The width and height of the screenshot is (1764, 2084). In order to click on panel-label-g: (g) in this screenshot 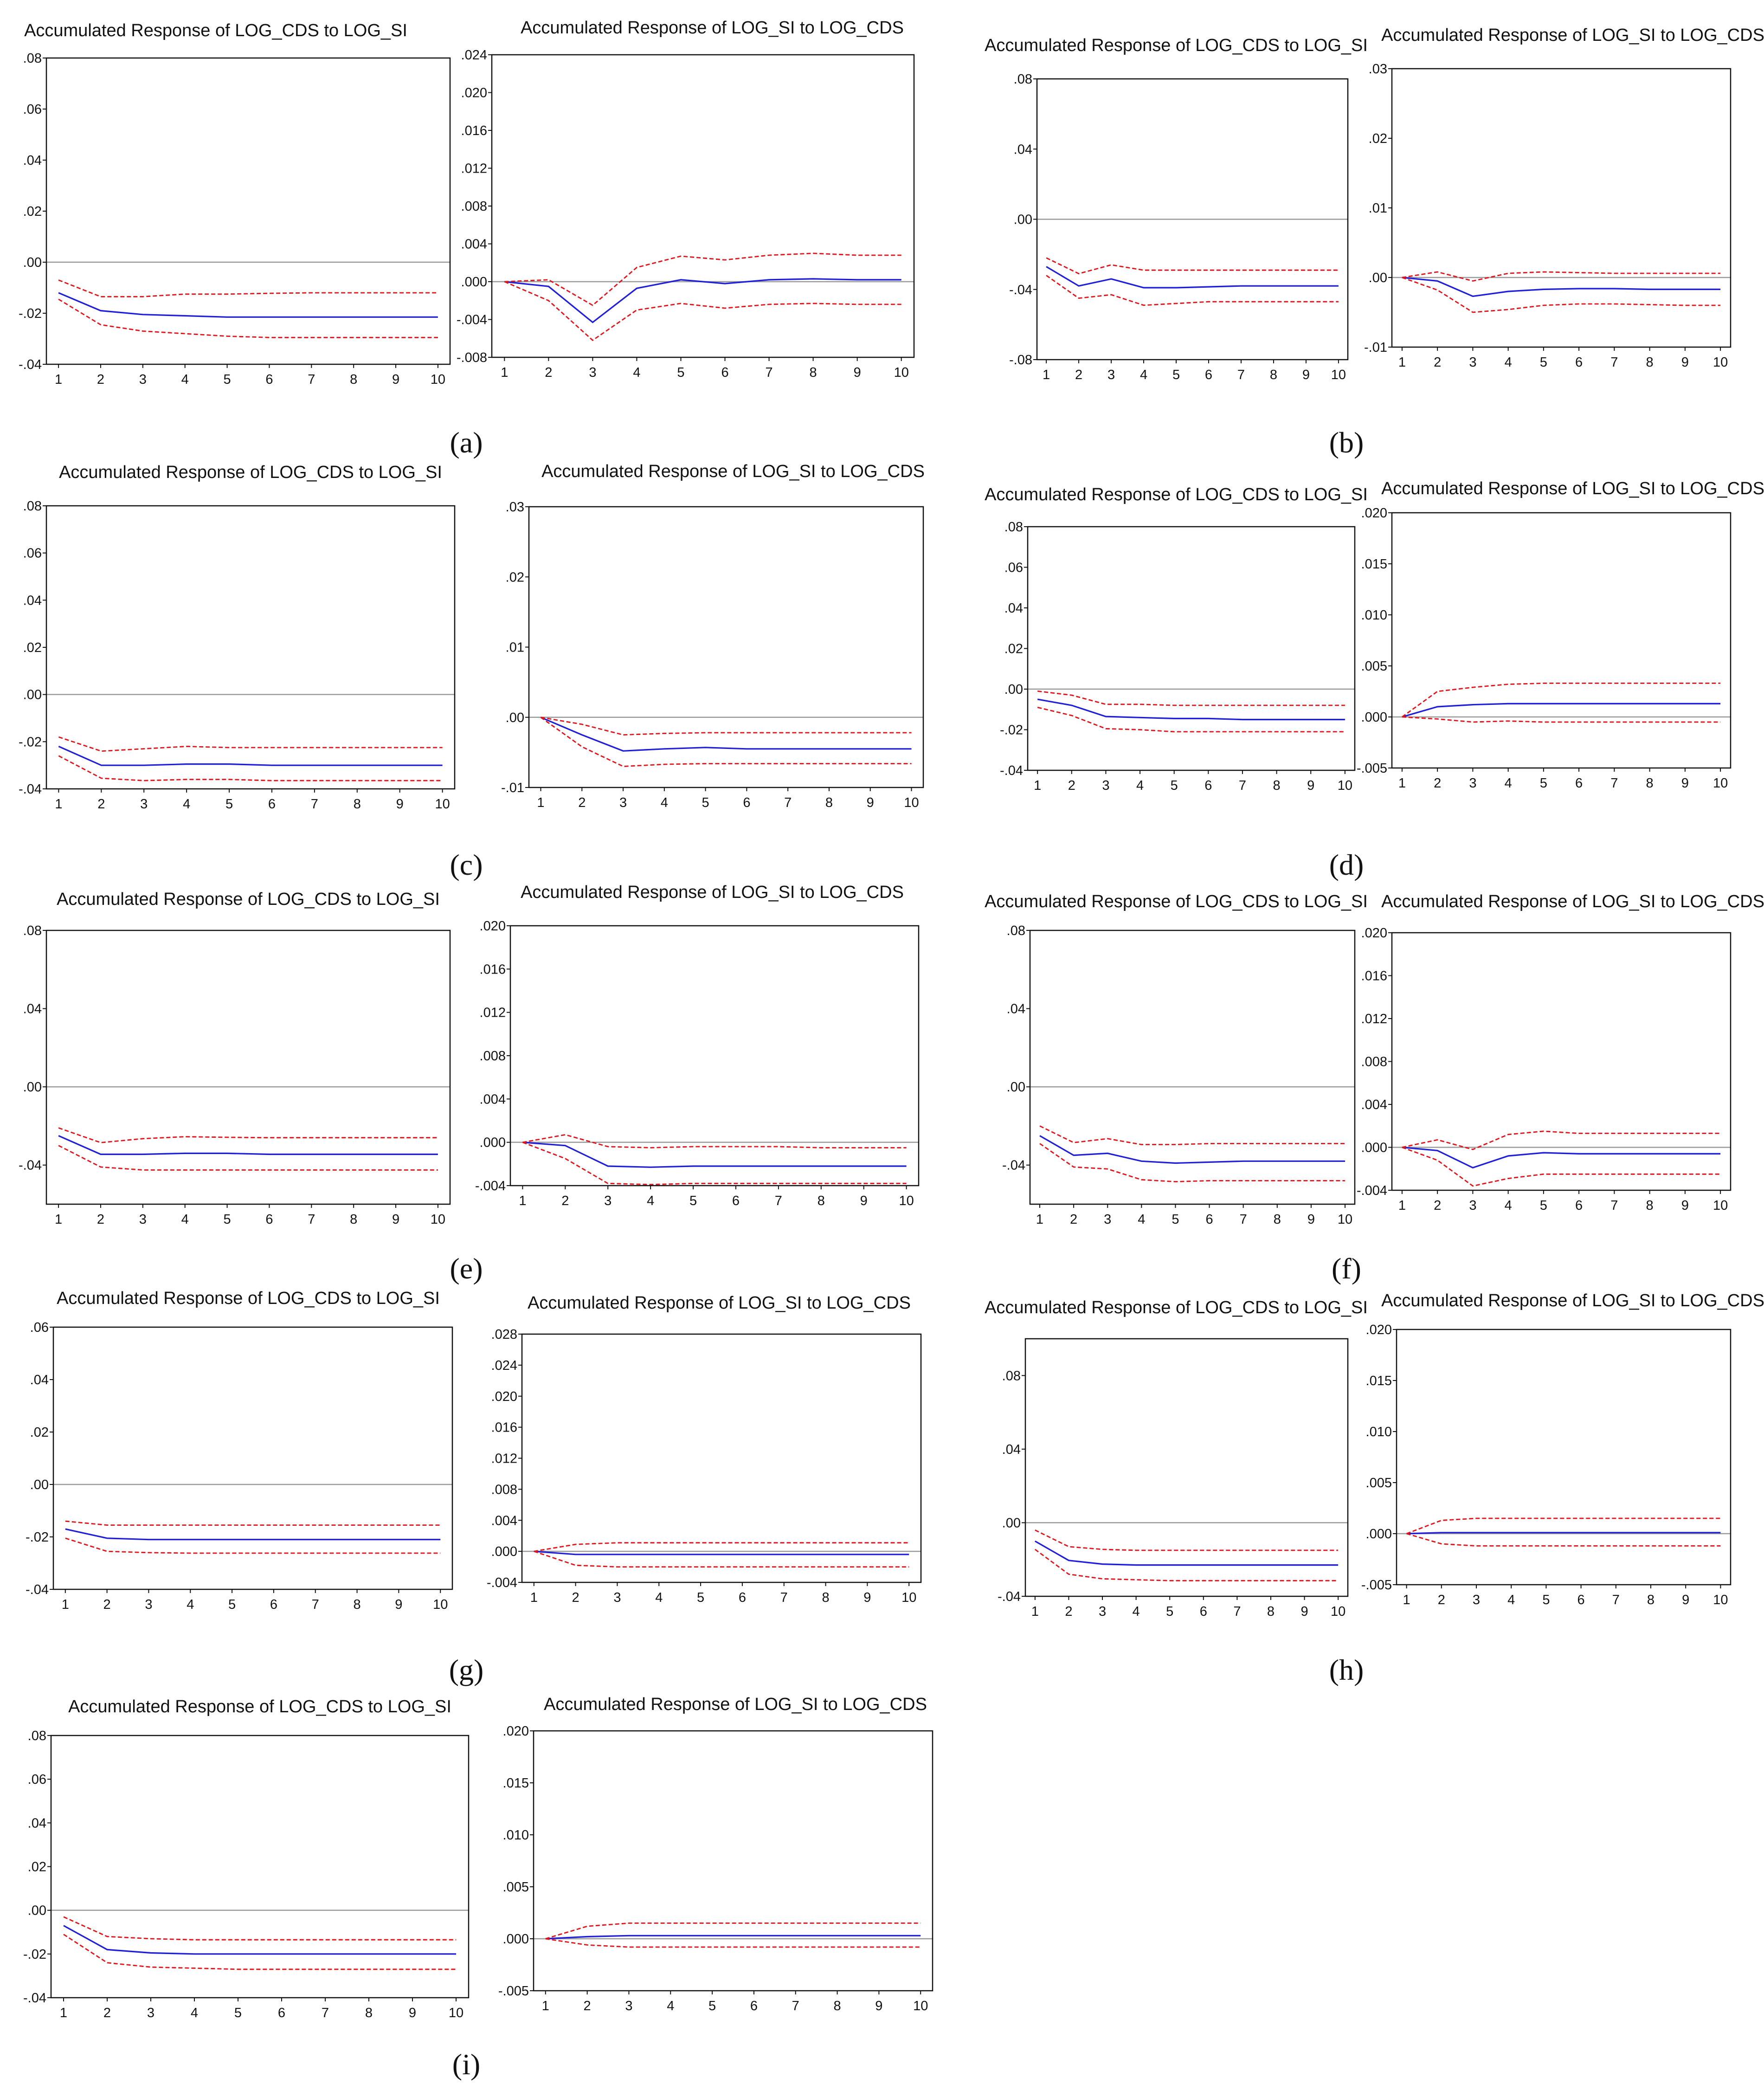, I will do `click(467, 1669)`.